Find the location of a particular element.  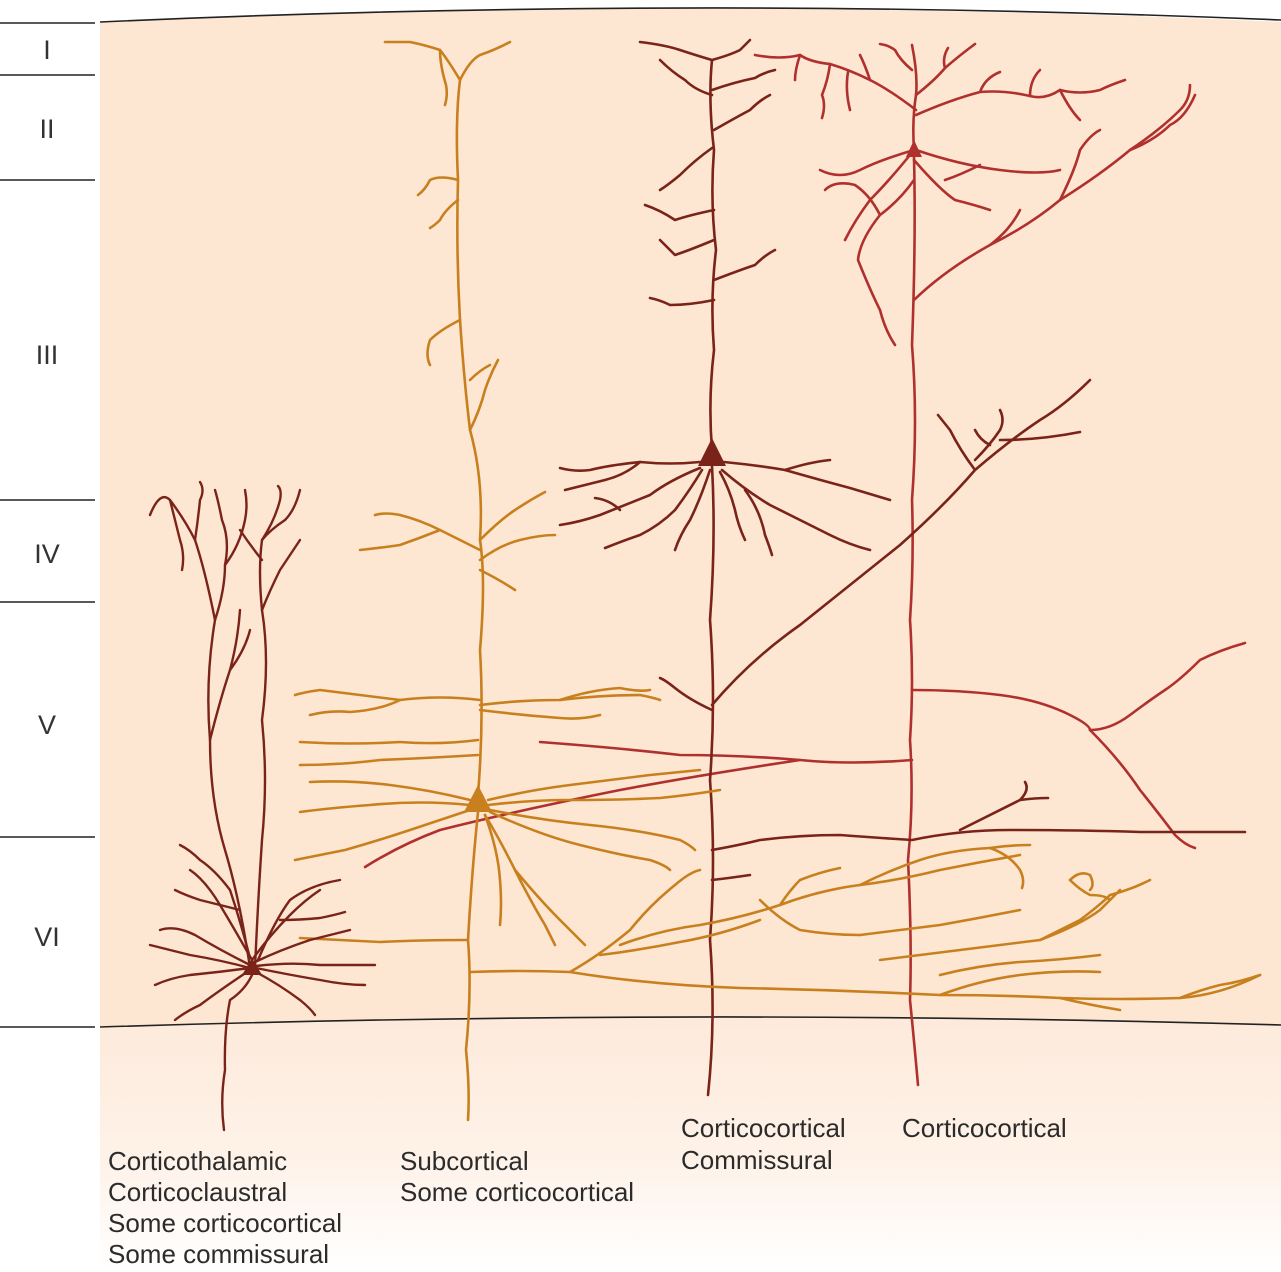

layer-boundary-ticks is located at coordinates (47, 525).